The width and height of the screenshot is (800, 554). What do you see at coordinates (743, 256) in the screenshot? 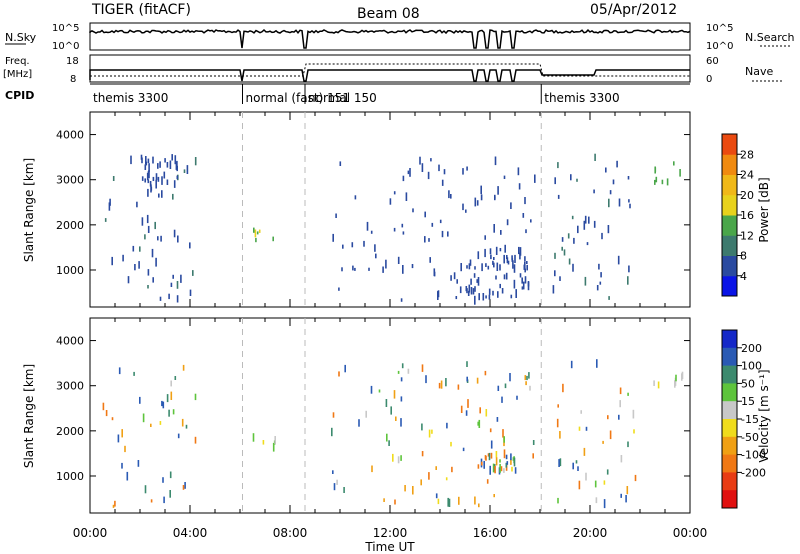
I see `power-colorbar-tick-label: 8` at bounding box center [743, 256].